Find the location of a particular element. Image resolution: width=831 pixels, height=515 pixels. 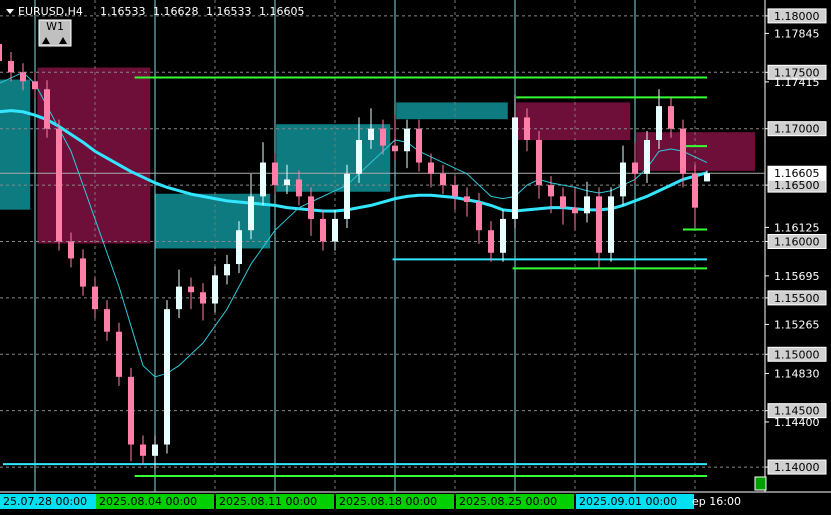

x-tick-label: 2025.08.04 00:00 is located at coordinates (148, 501).